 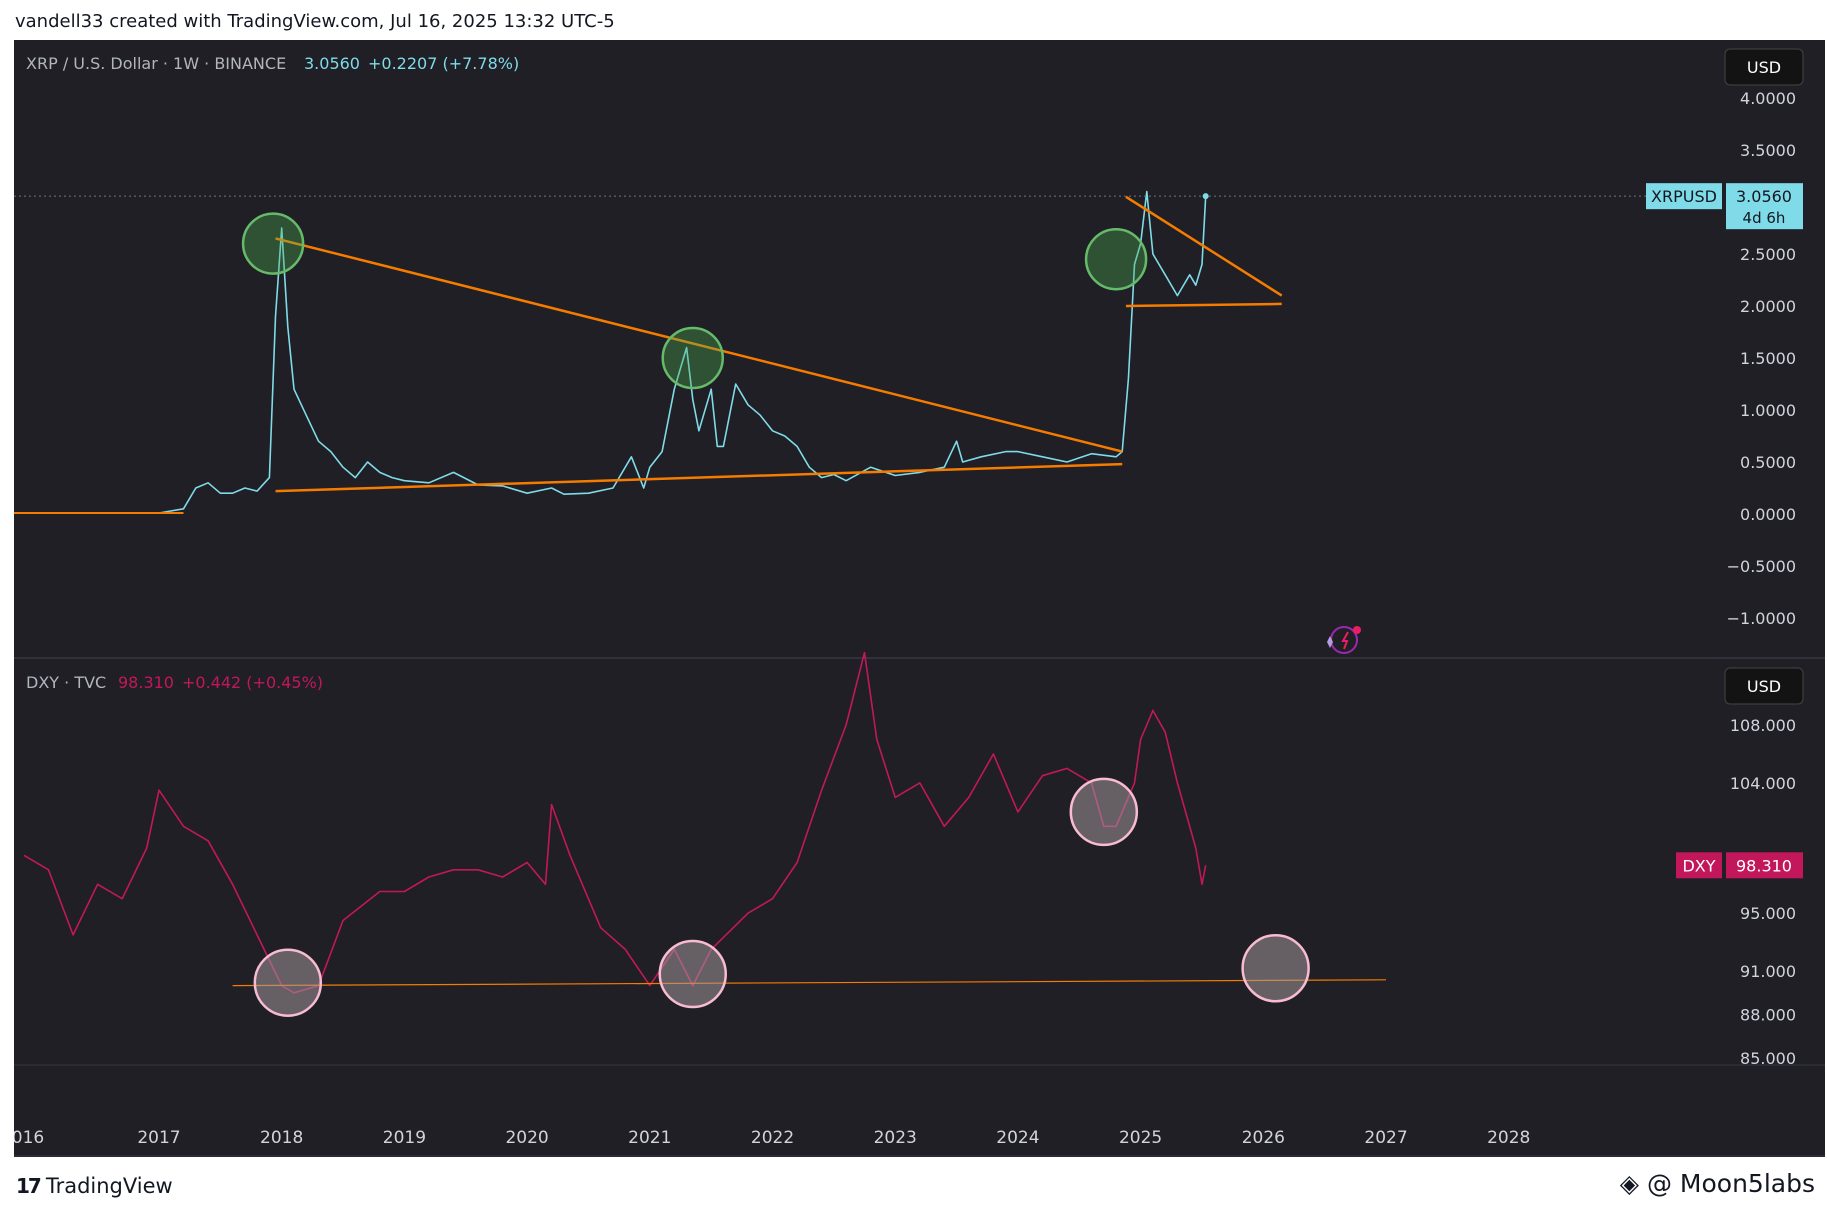 I want to click on xrp-y-tick-label: 0.5000, so click(x=1768, y=462).